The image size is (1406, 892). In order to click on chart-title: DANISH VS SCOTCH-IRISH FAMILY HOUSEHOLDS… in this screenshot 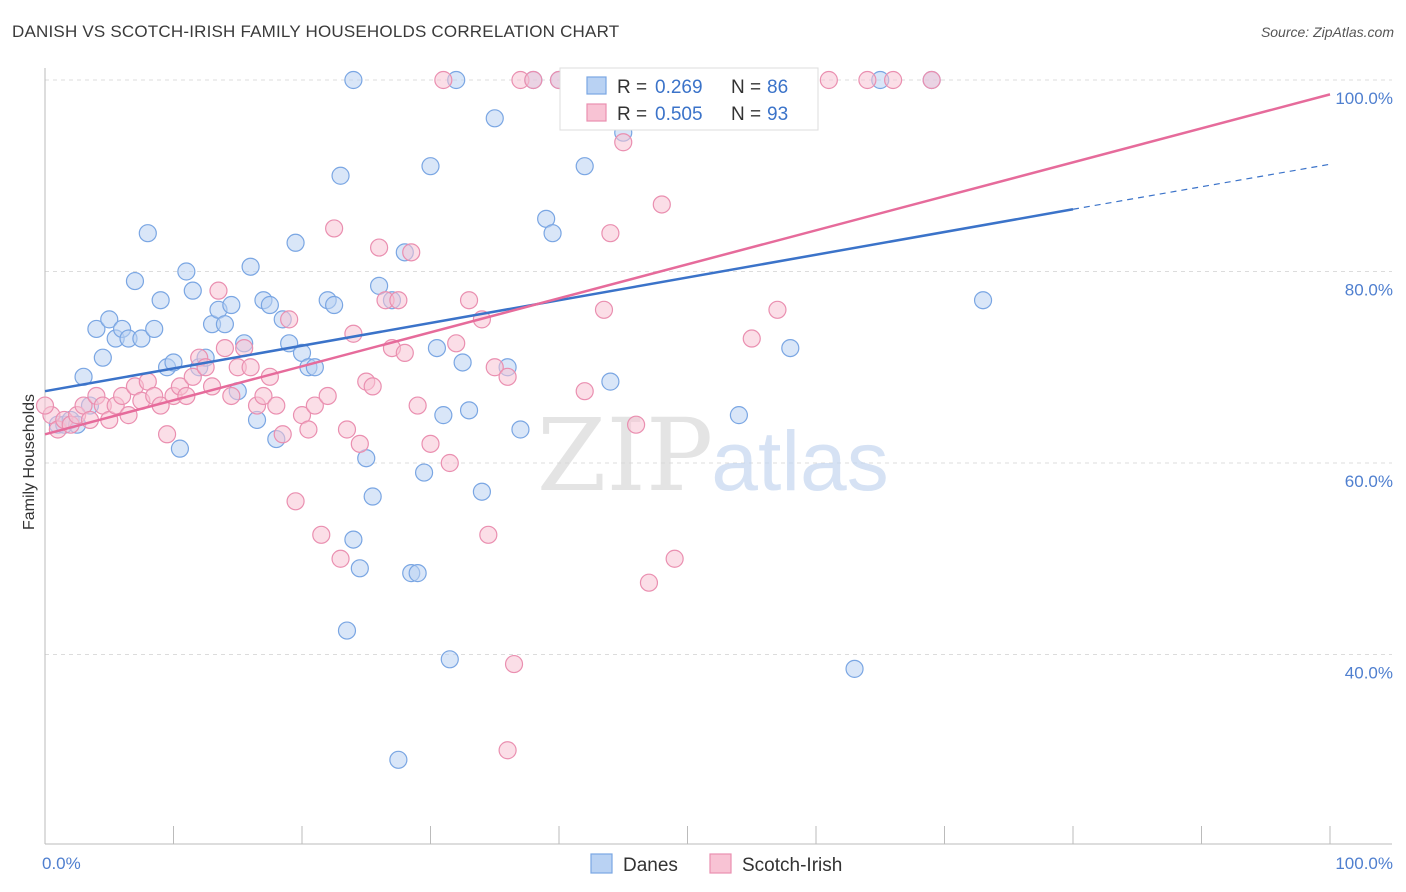, I will do `click(316, 31)`.